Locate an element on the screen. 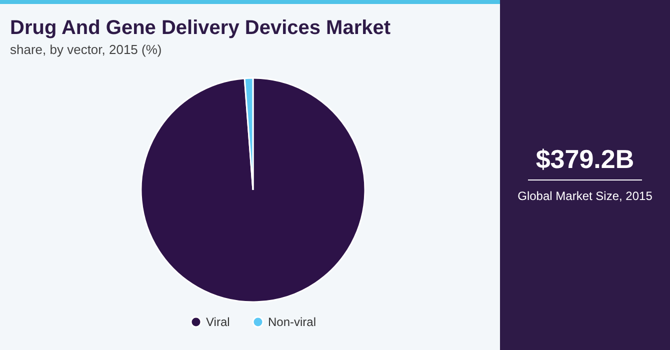 This screenshot has height=350, width=670. text: $379.2B is located at coordinates (585, 159).